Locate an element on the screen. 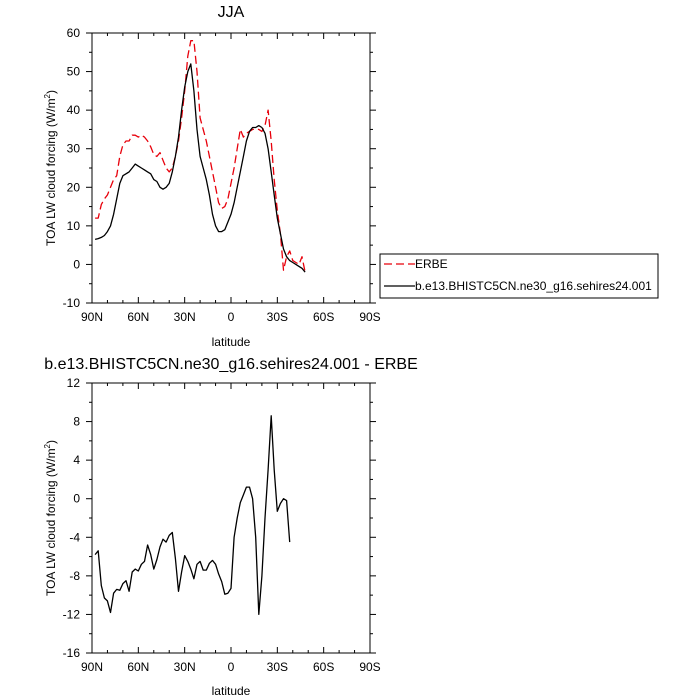 This screenshot has width=700, height=700. top-x-tick-label: 30N is located at coordinates (185, 317).